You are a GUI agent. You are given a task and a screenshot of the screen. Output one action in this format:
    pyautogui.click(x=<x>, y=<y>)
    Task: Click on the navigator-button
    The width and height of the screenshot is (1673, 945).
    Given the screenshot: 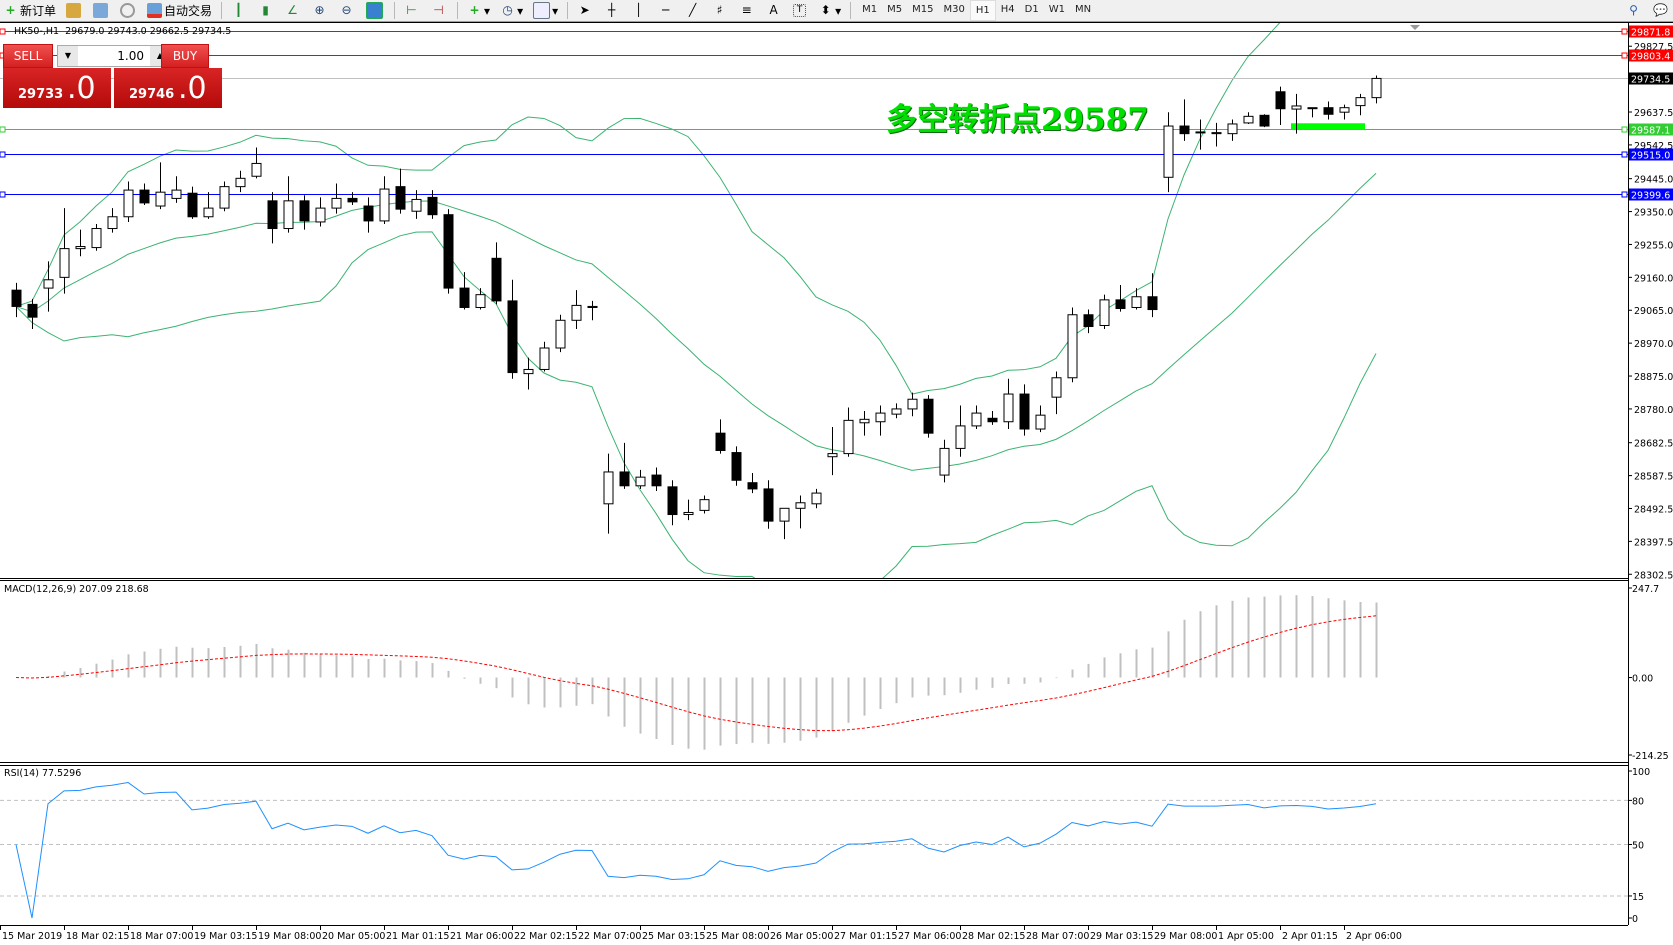 What is the action you would take?
    pyautogui.click(x=74, y=10)
    